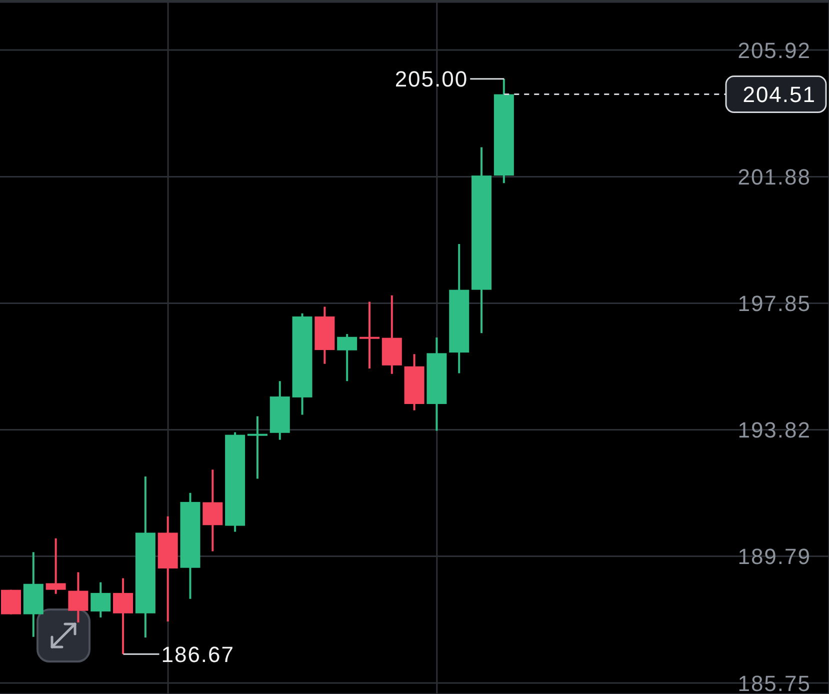 This screenshot has width=829, height=694. I want to click on y-tick-label: 185.75, so click(774, 682).